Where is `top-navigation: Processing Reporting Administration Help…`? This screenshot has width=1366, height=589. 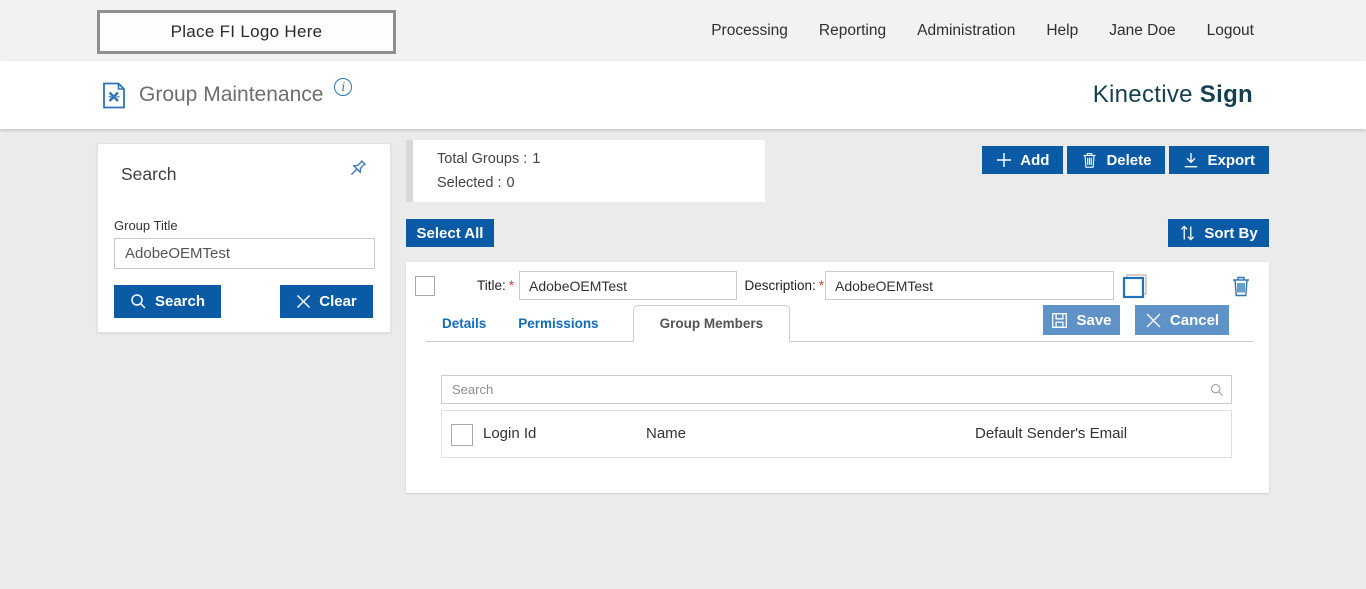 top-navigation: Processing Reporting Administration Help… is located at coordinates (982, 30).